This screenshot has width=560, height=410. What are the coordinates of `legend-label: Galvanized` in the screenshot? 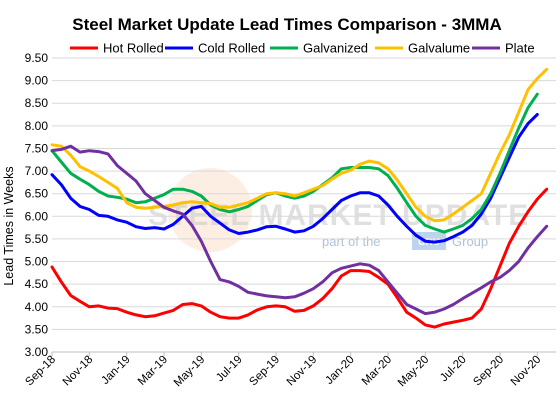 It's located at (335, 48).